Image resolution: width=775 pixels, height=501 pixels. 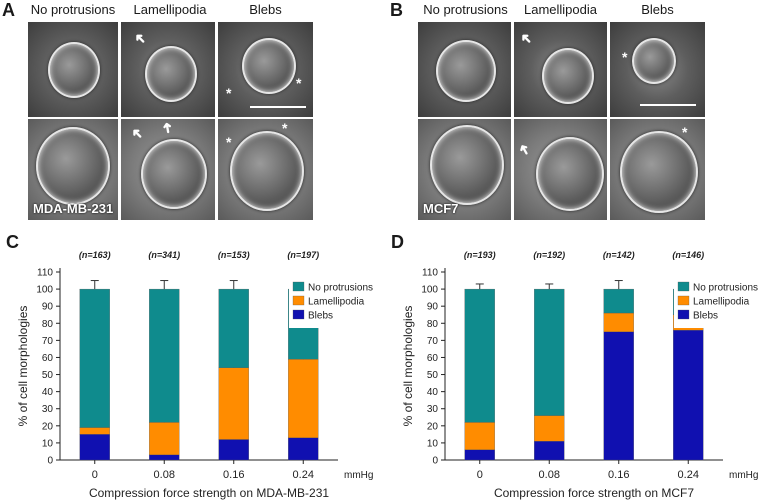 I want to click on cell-line-label-b: MCF7, so click(x=441, y=208).